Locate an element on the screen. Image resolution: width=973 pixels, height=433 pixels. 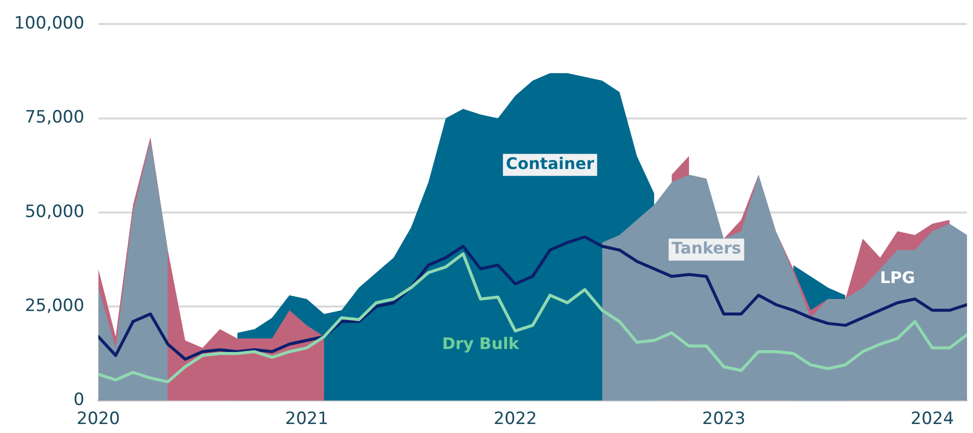
y-tick-label: 50,000 is located at coordinates (54, 212).